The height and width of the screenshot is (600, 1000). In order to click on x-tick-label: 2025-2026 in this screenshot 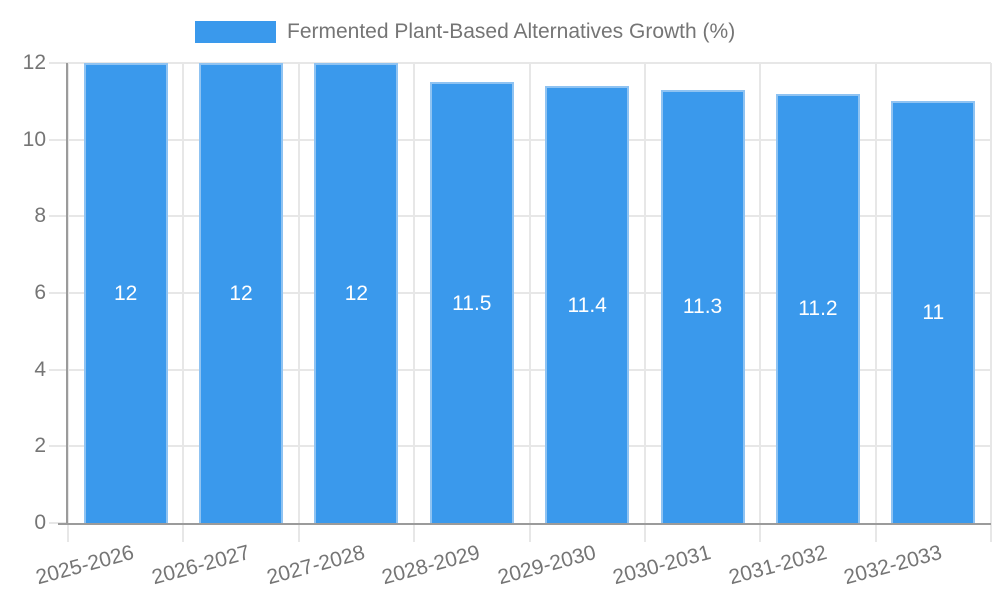, I will do `click(85, 565)`.